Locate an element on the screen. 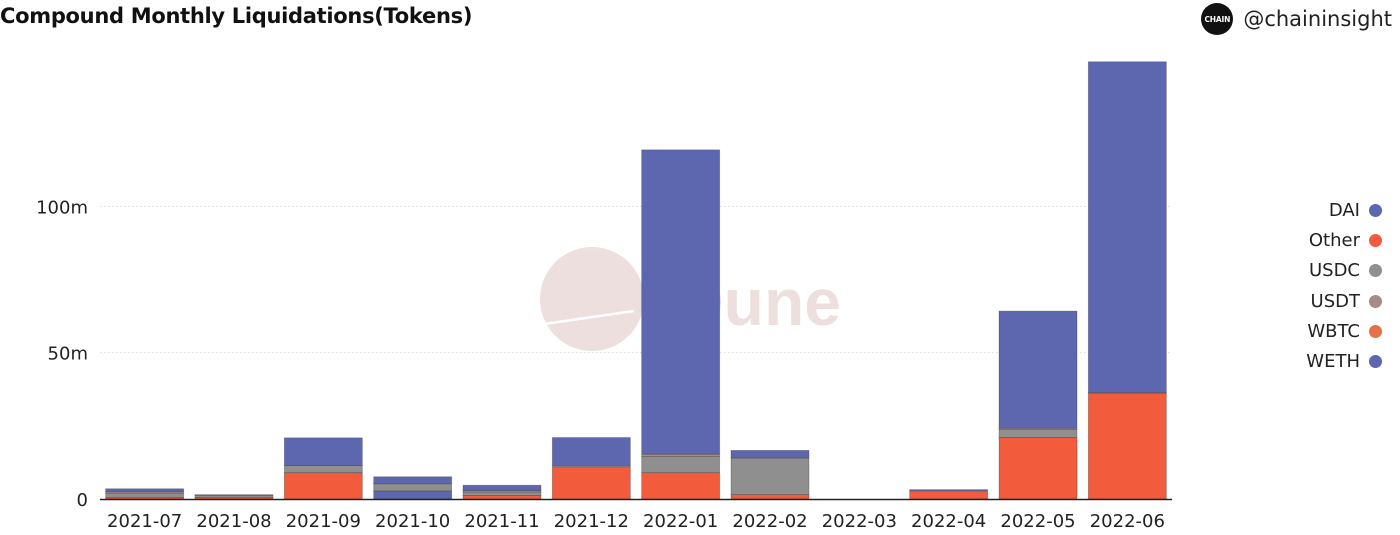 Image resolution: width=1400 pixels, height=535 pixels. chart-title: Compound Monthly Liquidations(Tokens) is located at coordinates (236, 16).